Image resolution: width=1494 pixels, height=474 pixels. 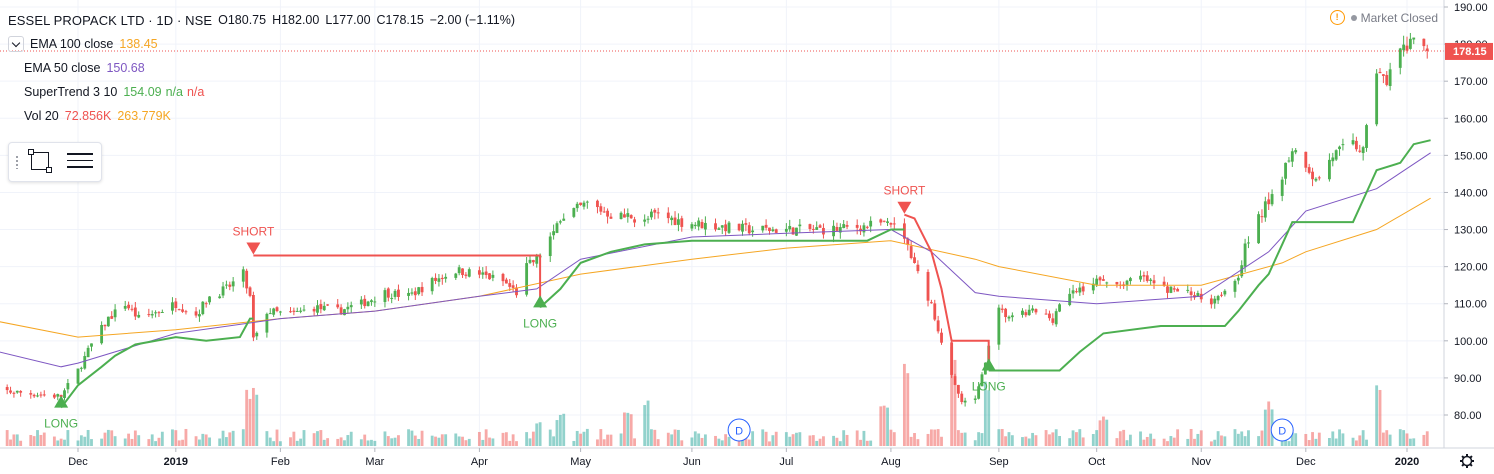 I want to click on warning-icon: !, so click(x=1337, y=17).